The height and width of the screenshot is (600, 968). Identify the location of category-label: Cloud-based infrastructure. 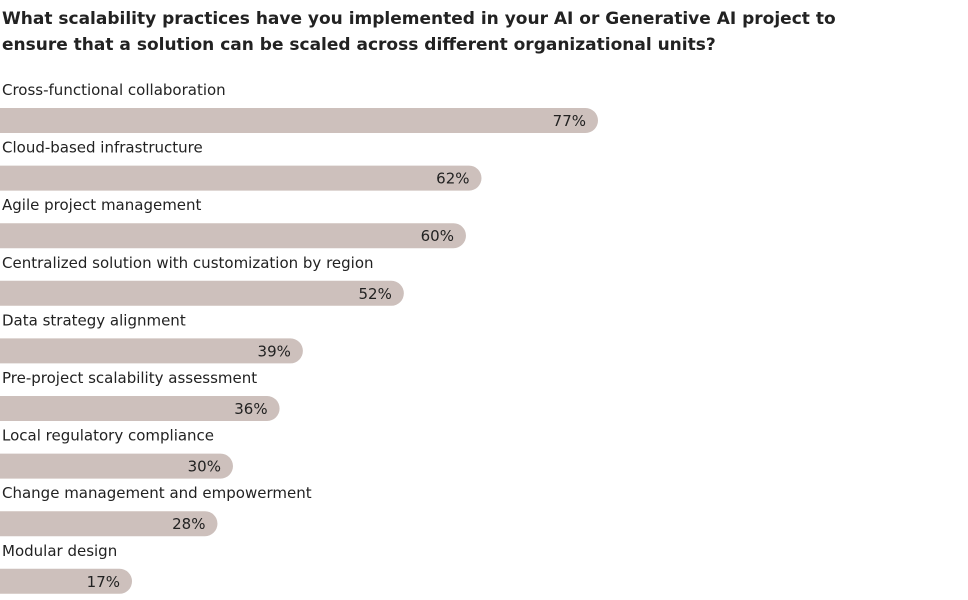
(102, 148).